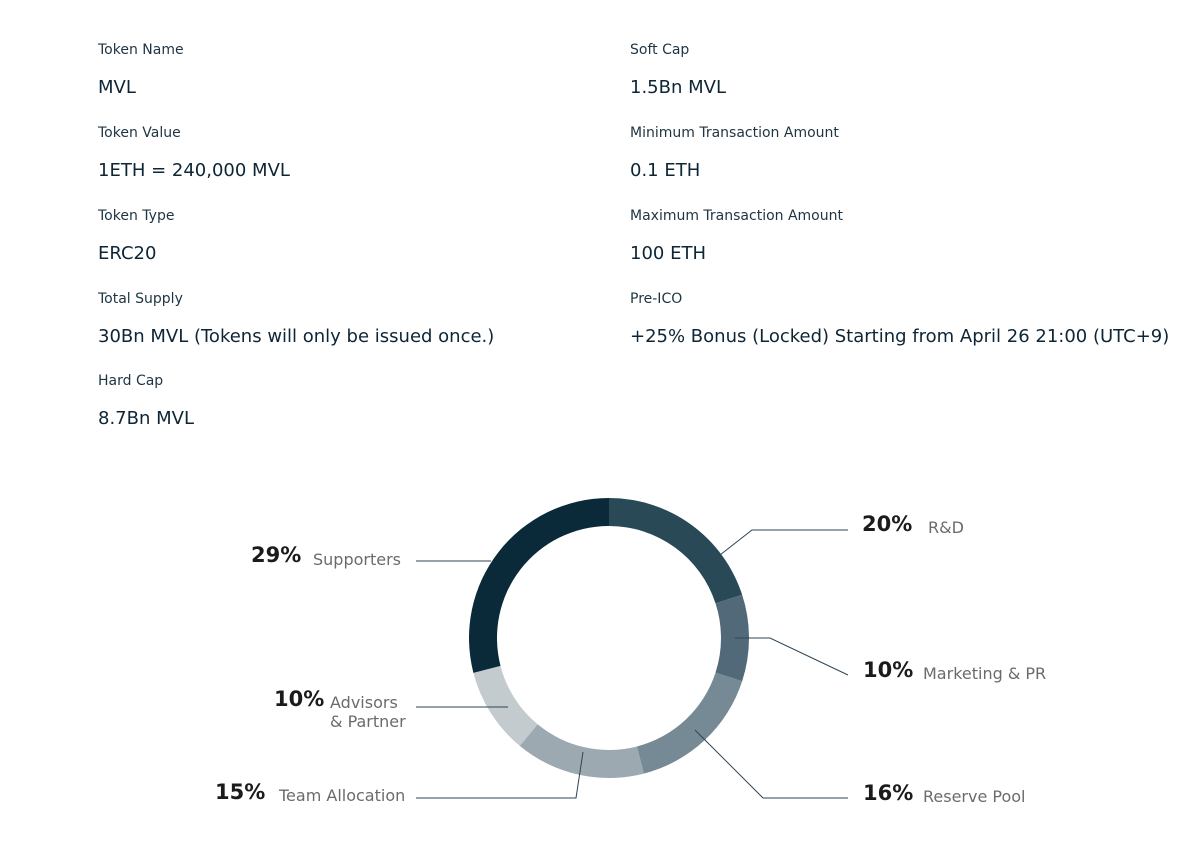 Image resolution: width=1200 pixels, height=856 pixels. I want to click on min-transaction-value: 0.1 ETH, so click(665, 170).